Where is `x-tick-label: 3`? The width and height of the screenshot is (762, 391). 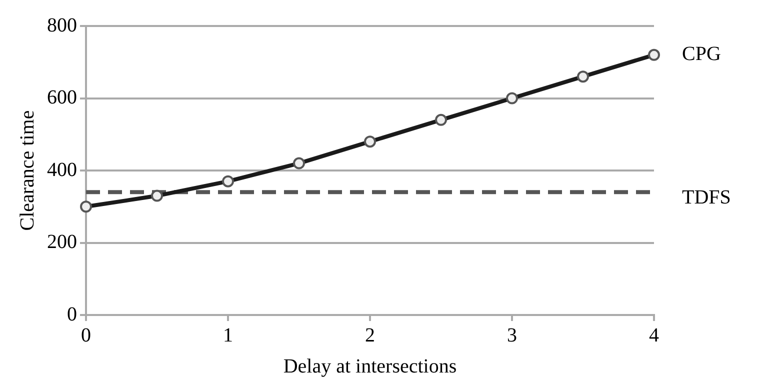 x-tick-label: 3 is located at coordinates (512, 335).